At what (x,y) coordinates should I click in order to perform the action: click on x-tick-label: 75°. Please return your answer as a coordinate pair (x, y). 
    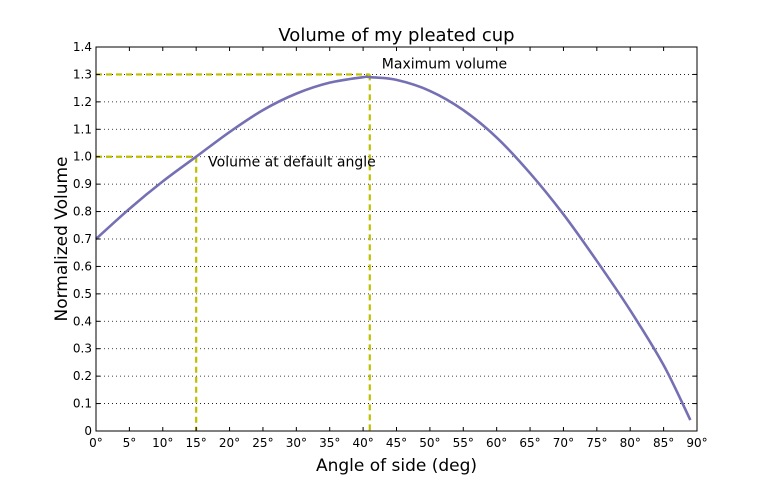
    Looking at the image, I should click on (596, 443).